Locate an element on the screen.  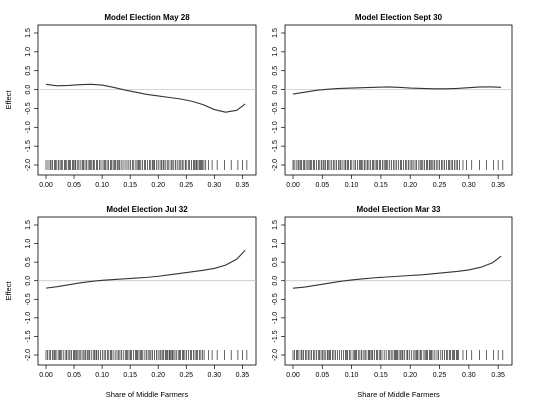
chart-title: Model Election Sept 30 is located at coordinates (399, 17).